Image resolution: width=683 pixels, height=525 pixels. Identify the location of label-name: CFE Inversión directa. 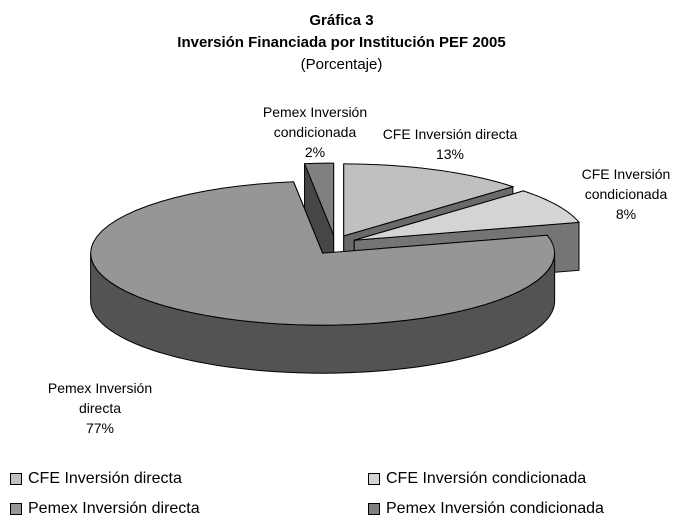
(450, 134).